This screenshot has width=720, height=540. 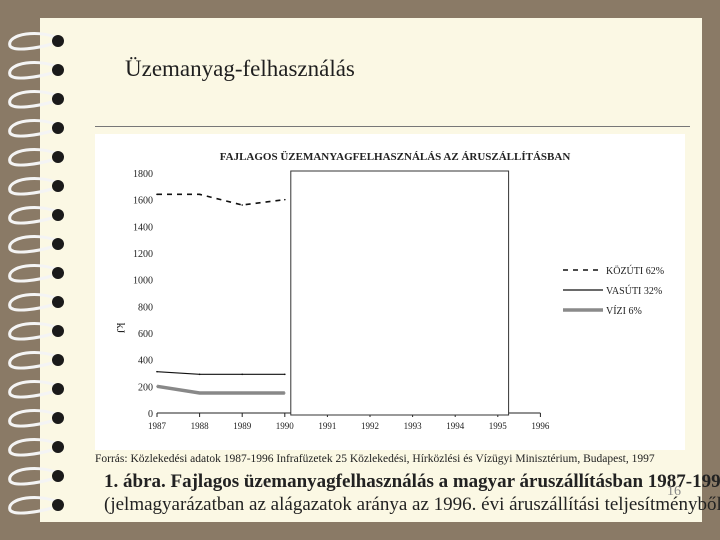 I want to click on title-divider, so click(x=392, y=126).